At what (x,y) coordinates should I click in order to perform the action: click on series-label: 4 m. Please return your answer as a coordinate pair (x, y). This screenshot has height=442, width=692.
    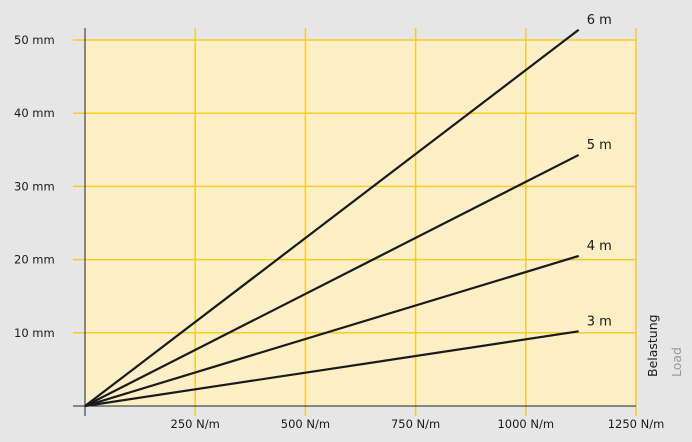
    Looking at the image, I should click on (599, 246).